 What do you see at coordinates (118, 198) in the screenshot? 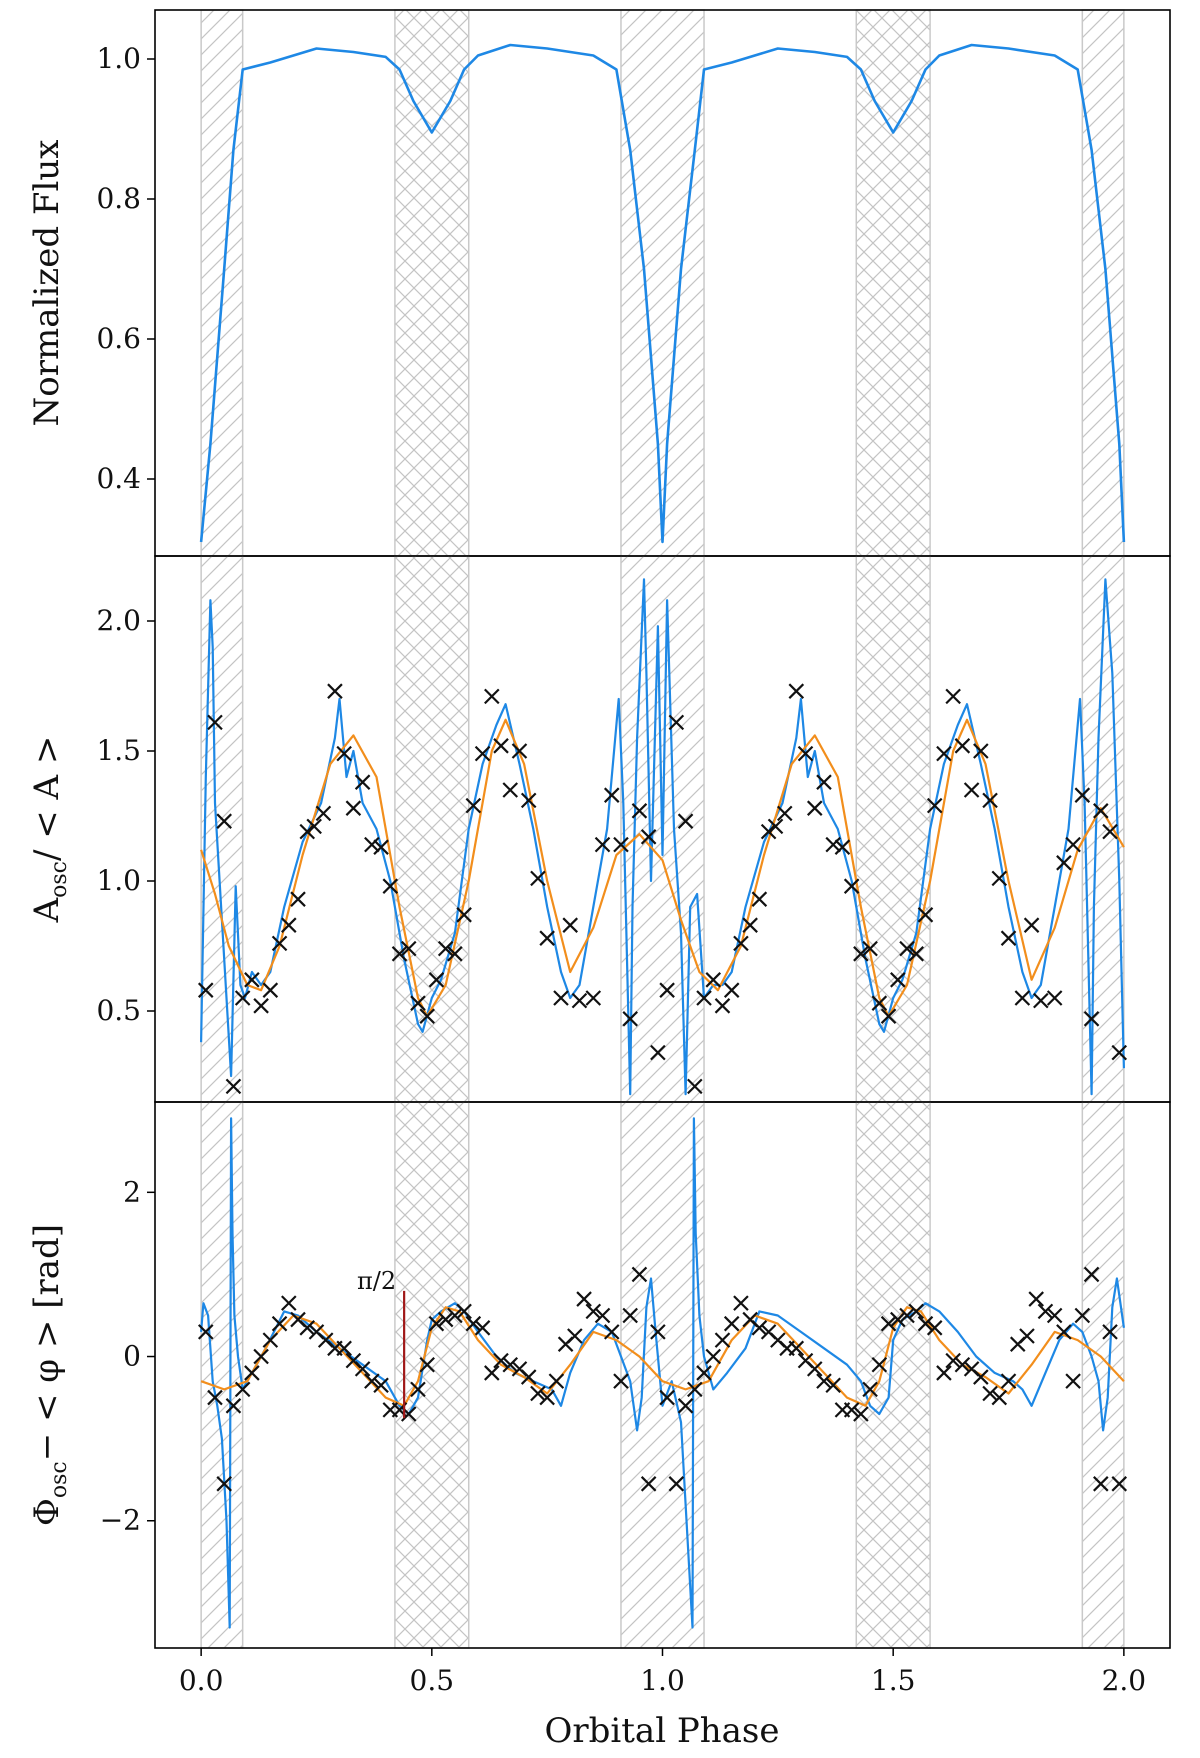
I see `flux-ytick-label-2: 0.8` at bounding box center [118, 198].